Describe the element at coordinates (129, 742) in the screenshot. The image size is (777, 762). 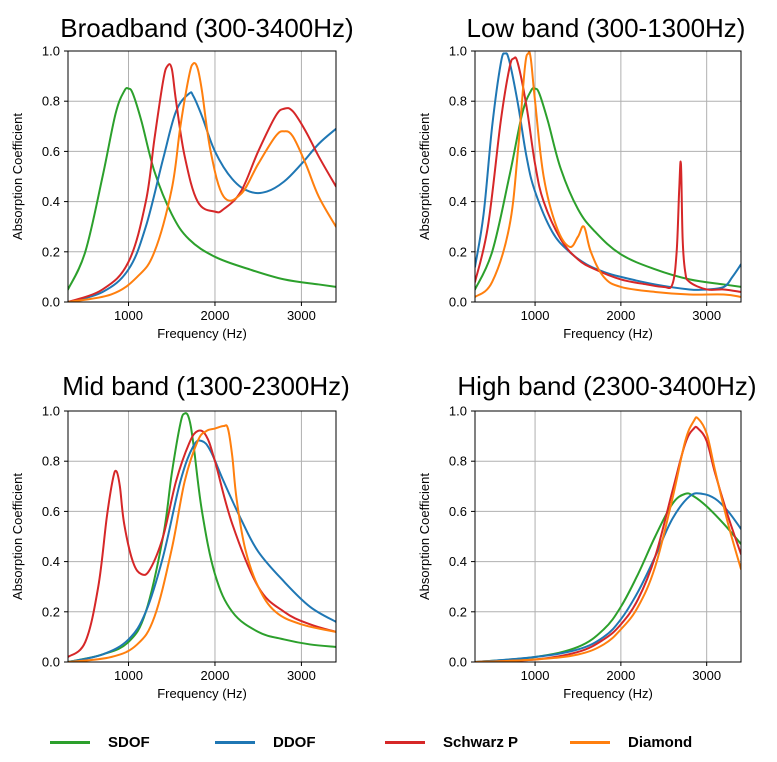
I see `legend-label-sdof: SDOF` at that location.